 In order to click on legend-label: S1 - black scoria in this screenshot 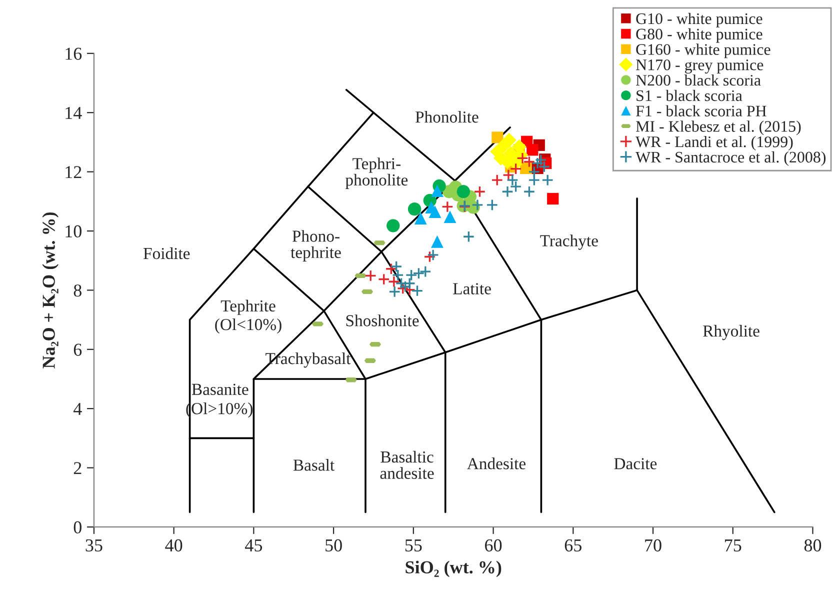, I will do `click(689, 96)`.